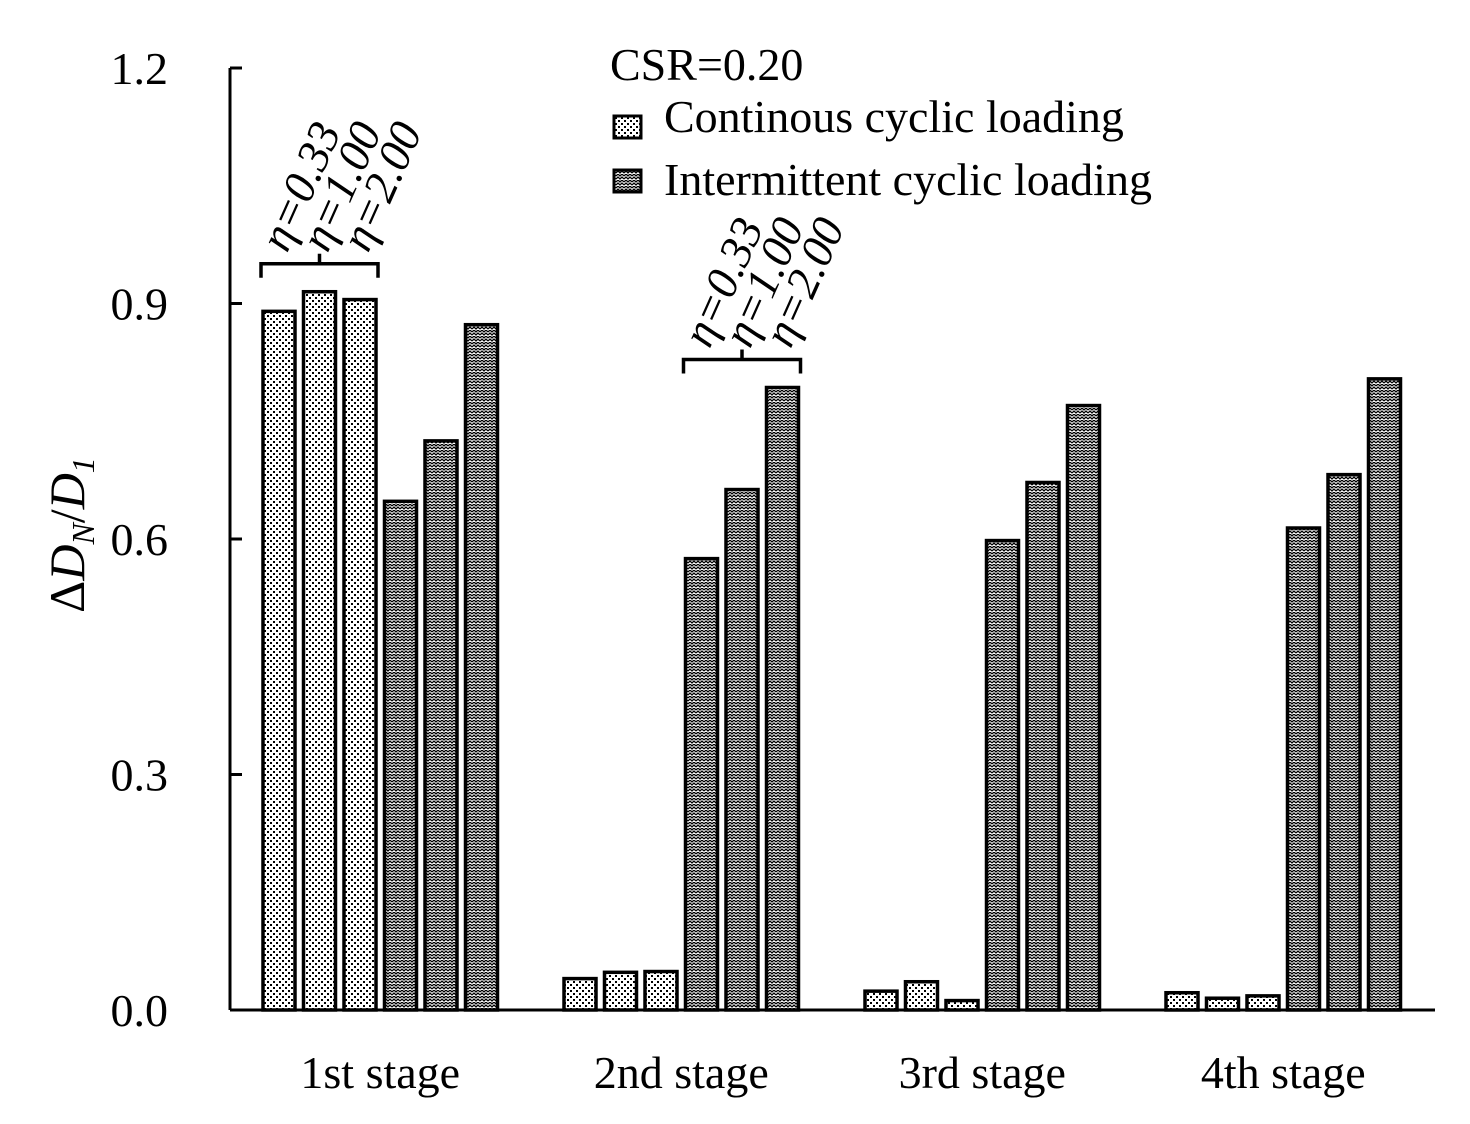 The width and height of the screenshot is (1470, 1124). What do you see at coordinates (627, 181) in the screenshot?
I see `legend-swatch-intermittent` at bounding box center [627, 181].